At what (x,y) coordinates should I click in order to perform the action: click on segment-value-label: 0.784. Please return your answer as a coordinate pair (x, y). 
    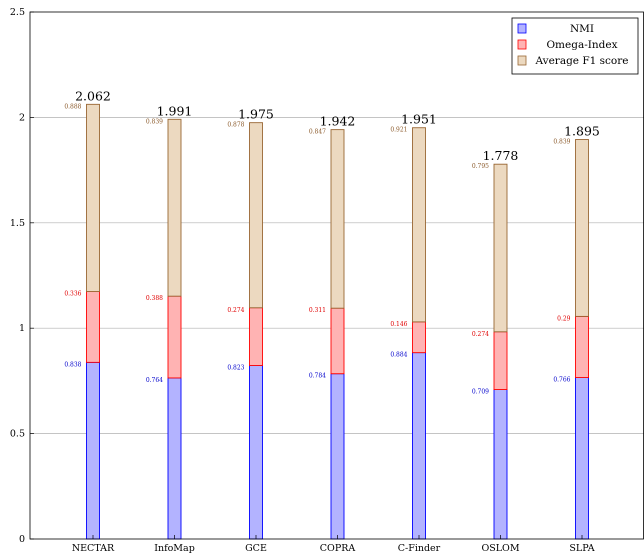
    Looking at the image, I should click on (317, 376).